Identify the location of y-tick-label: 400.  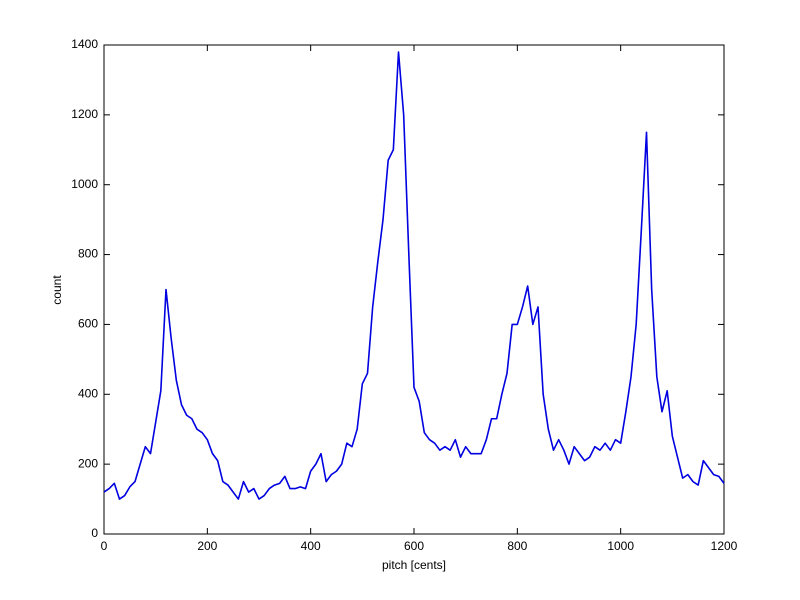
(88, 393).